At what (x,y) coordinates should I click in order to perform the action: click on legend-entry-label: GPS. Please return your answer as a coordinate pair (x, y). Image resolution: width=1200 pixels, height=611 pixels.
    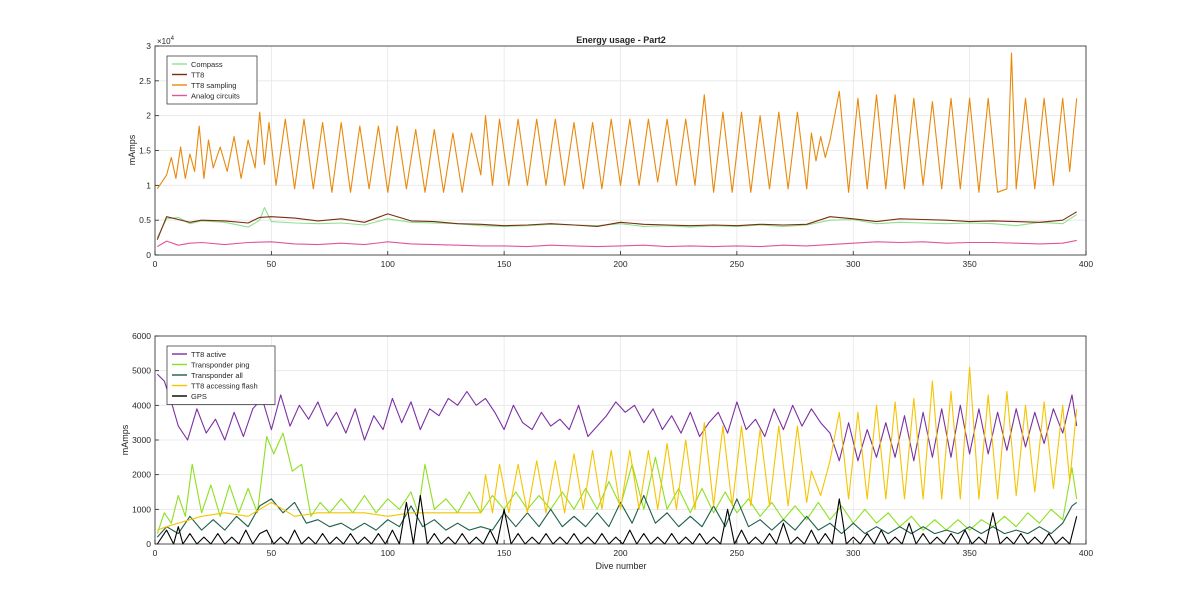
    Looking at the image, I should click on (199, 396).